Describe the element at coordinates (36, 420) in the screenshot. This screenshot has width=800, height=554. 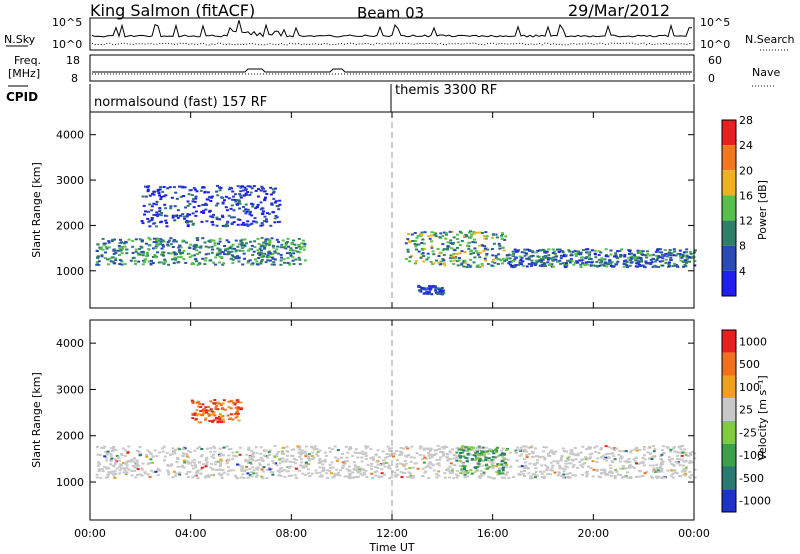
I see `velocity-range-label: Slant Range [km]` at that location.